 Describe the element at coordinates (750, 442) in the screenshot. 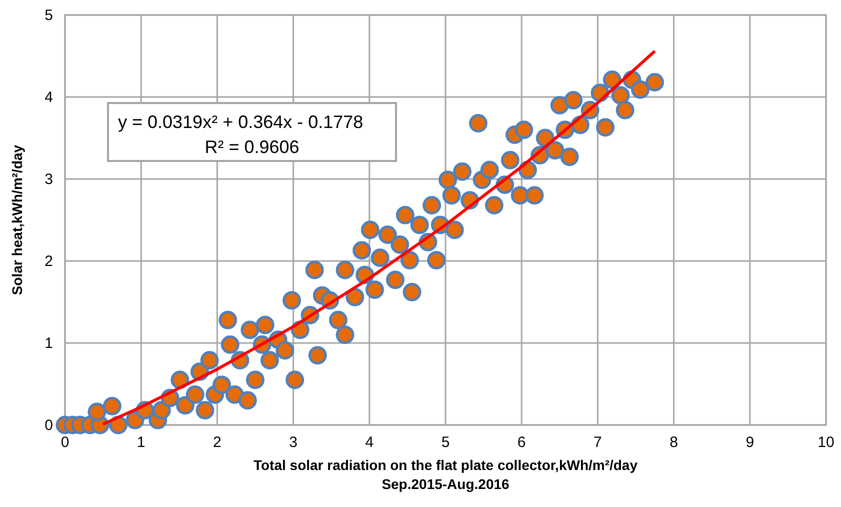

I see `x-tick-label: 9` at that location.